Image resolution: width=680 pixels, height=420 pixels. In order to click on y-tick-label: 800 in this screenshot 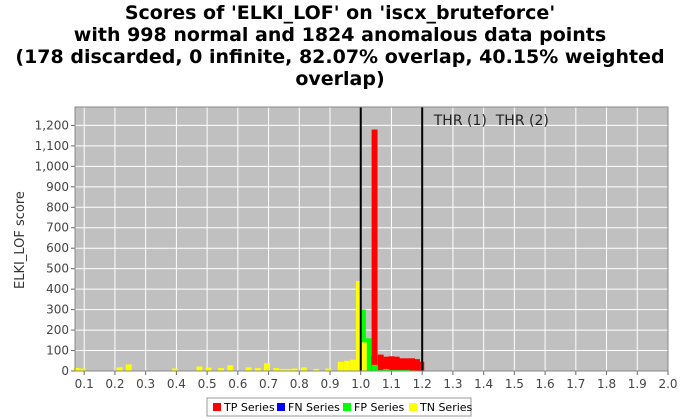, I will do `click(57, 207)`.